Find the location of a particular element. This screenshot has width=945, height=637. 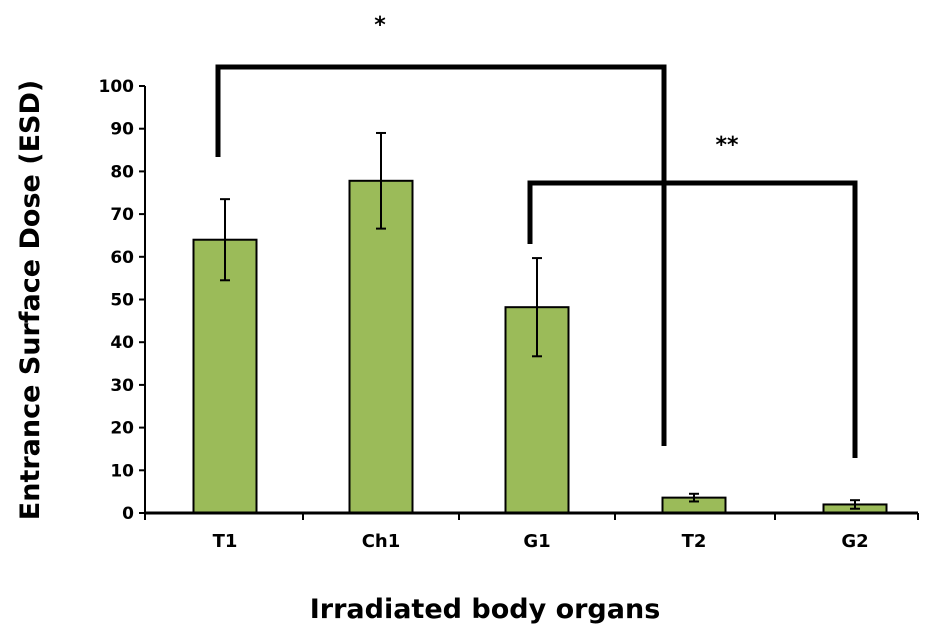

y-tick-label: 50 is located at coordinates (122, 301).